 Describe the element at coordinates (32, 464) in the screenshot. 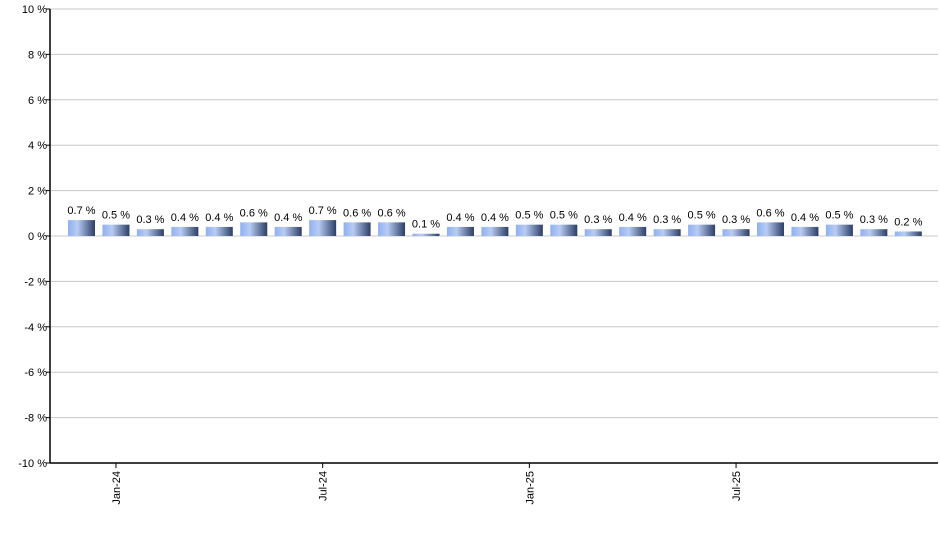

I see `y-tick-label: -10 %` at that location.